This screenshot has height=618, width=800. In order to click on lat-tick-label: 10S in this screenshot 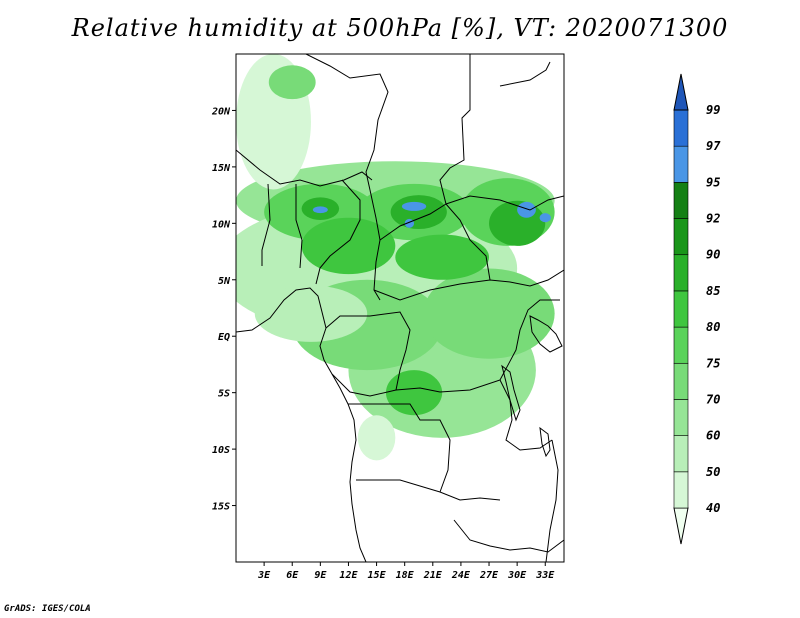, I will do `click(221, 450)`.